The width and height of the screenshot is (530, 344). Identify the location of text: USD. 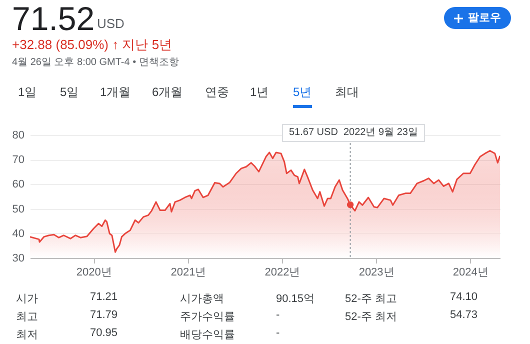
(110, 24).